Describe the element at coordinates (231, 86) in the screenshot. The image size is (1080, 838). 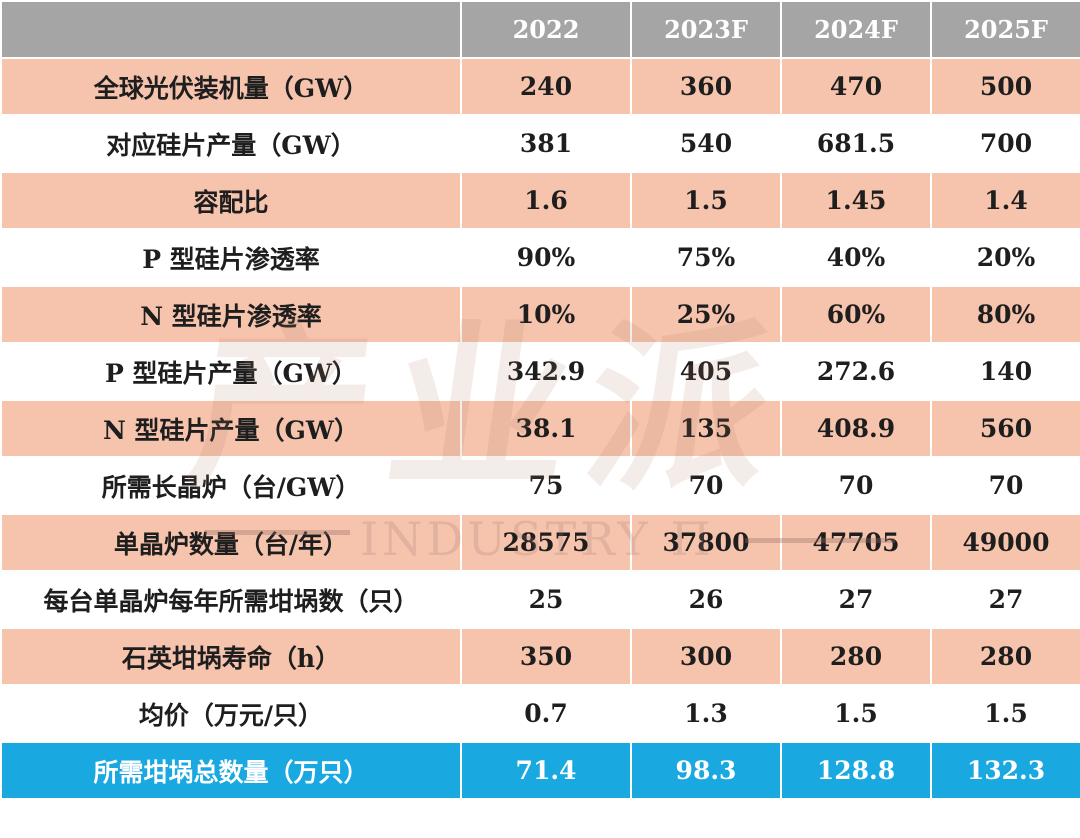
I see `row-label: 全球光伏装机量（GW）` at that location.